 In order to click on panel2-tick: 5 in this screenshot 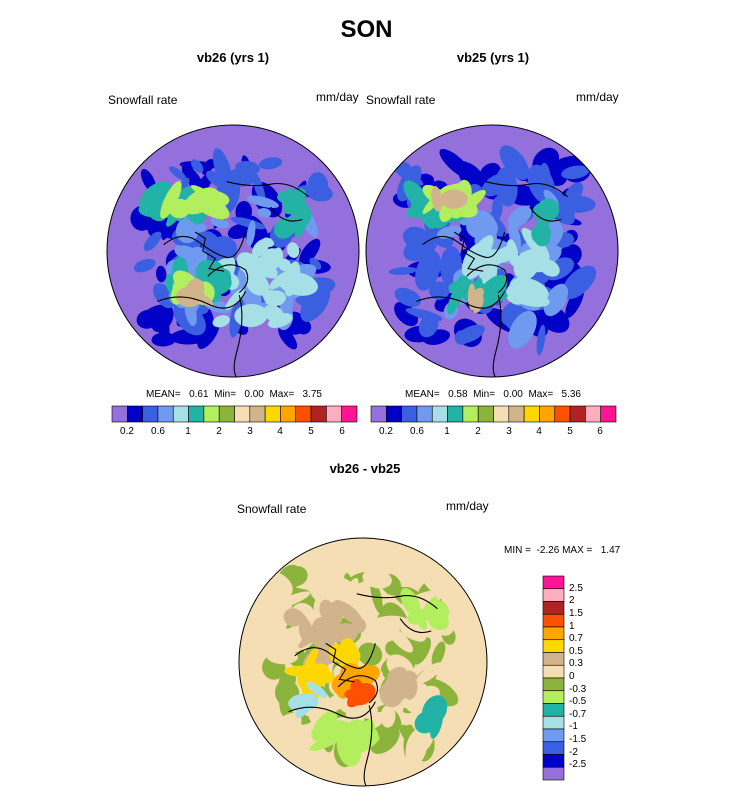, I will do `click(570, 431)`.